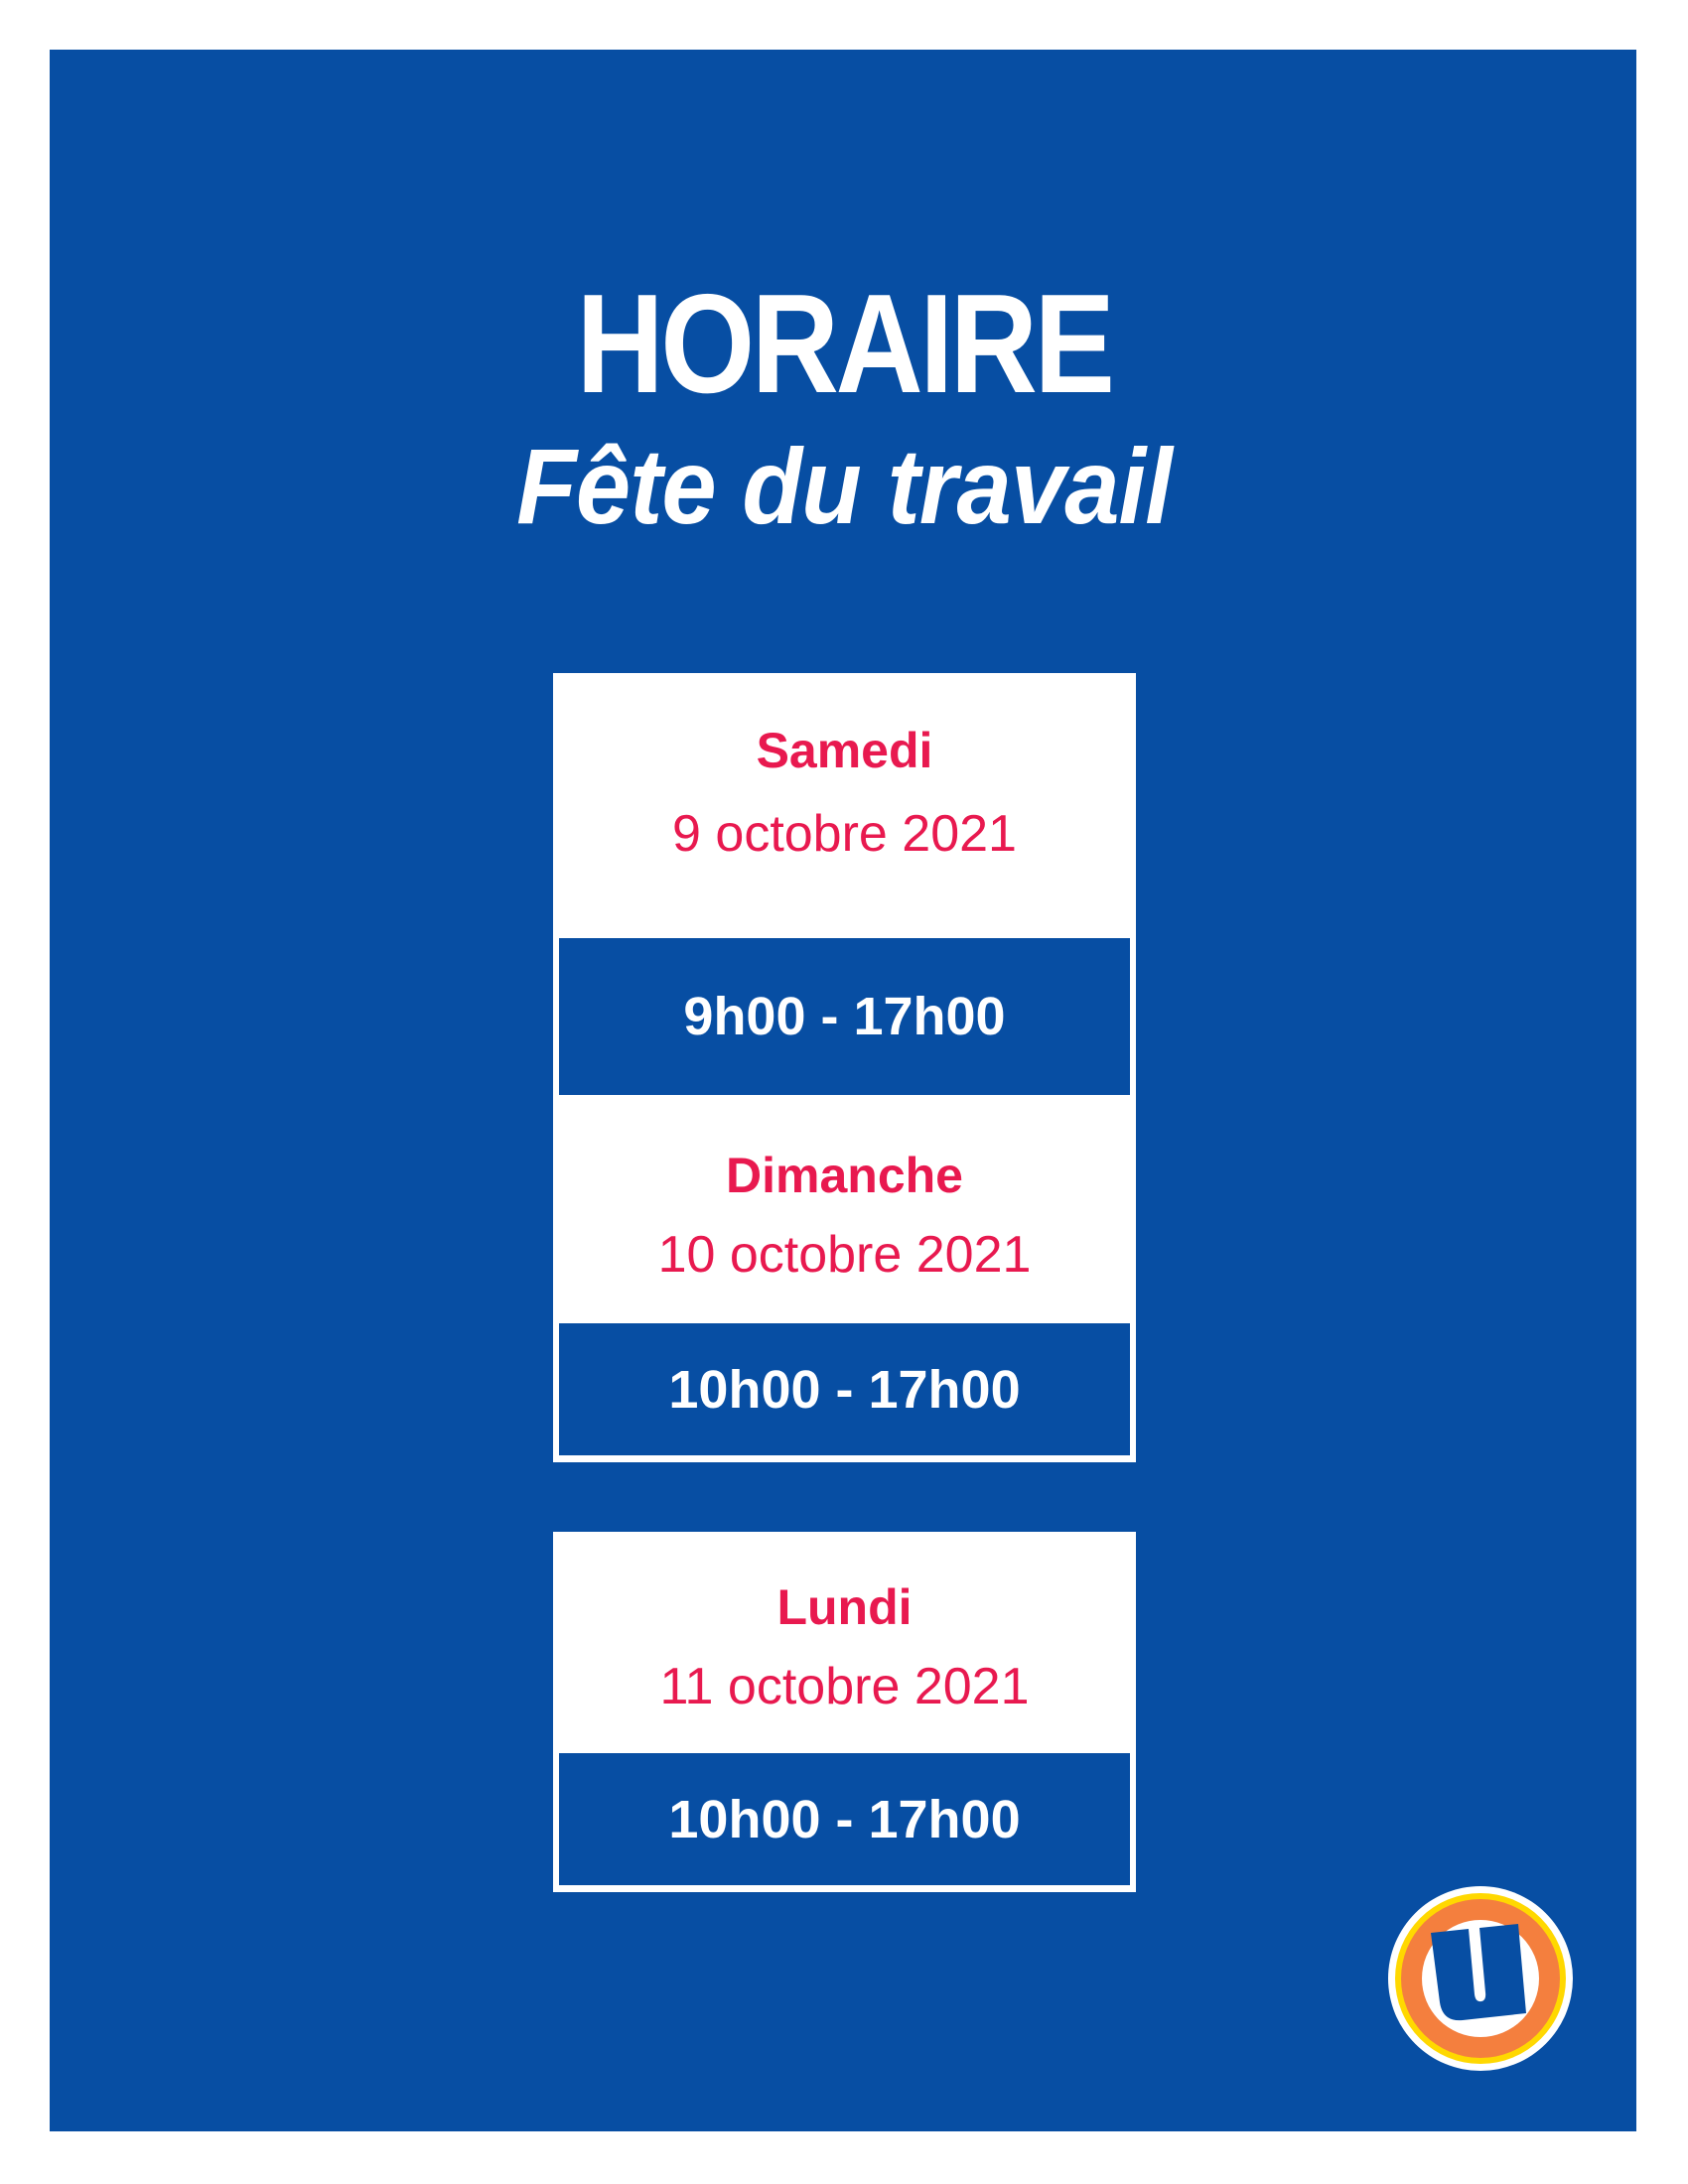 The image size is (1688, 2184). I want to click on hours-band: 9h00 - 17h00, so click(844, 1016).